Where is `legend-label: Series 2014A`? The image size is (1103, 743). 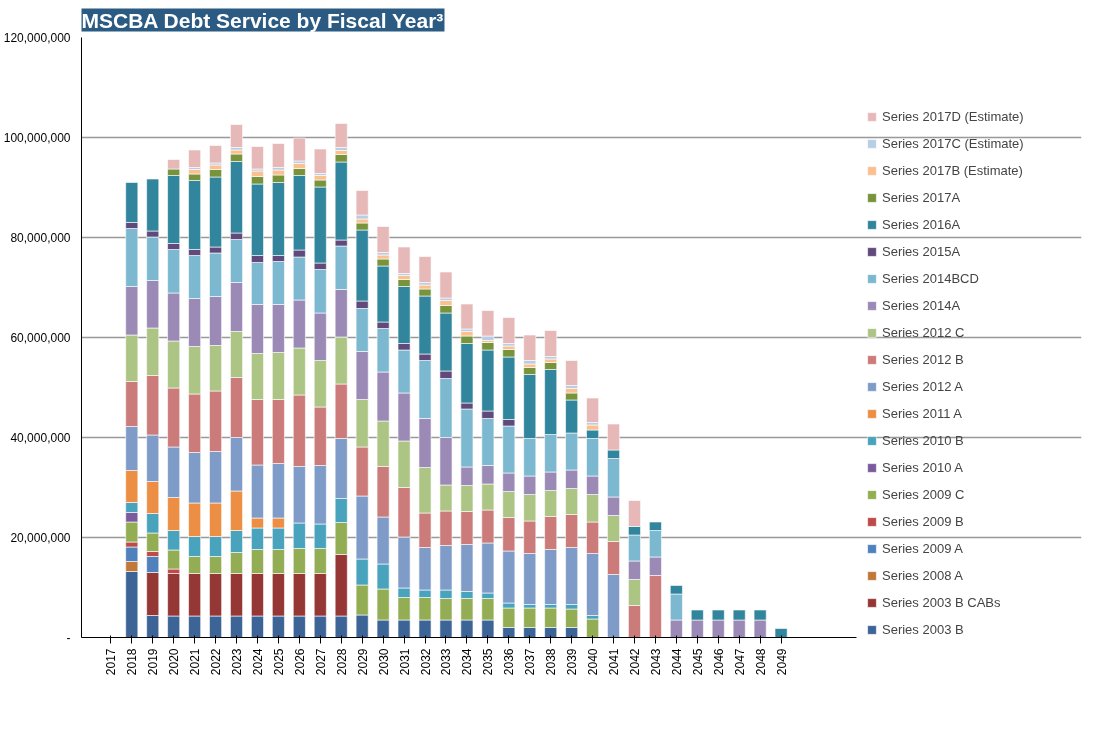 legend-label: Series 2014A is located at coordinates (921, 305).